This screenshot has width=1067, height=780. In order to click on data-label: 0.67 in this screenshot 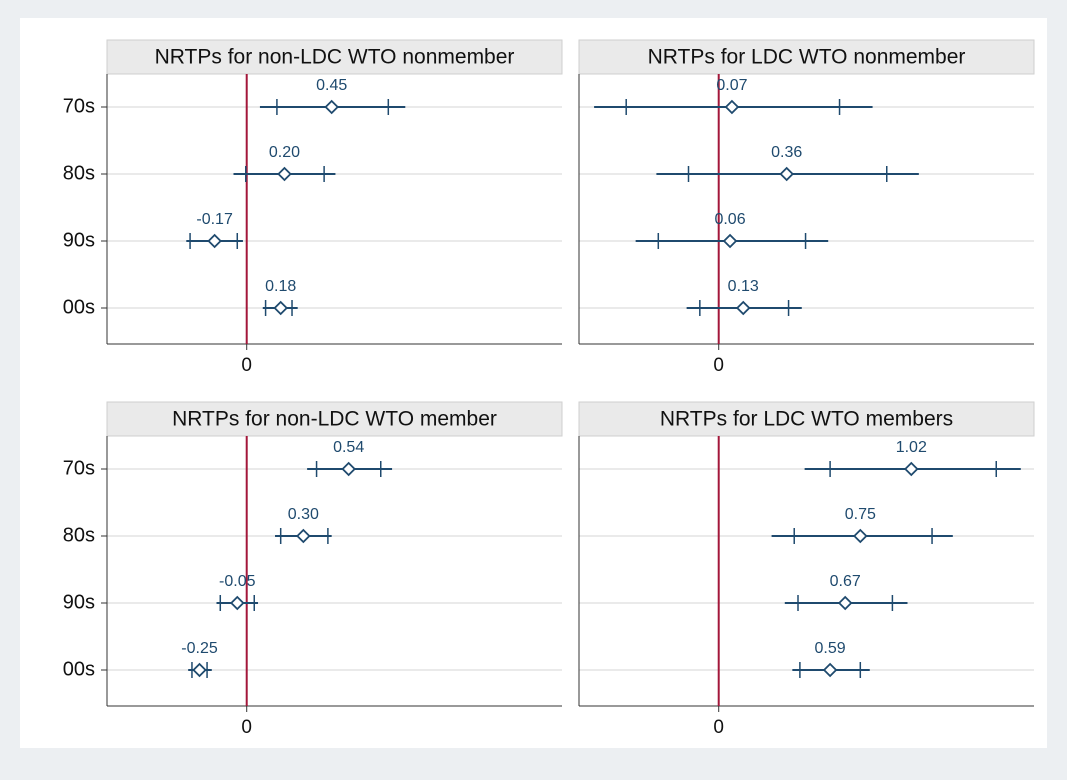, I will do `click(845, 581)`.